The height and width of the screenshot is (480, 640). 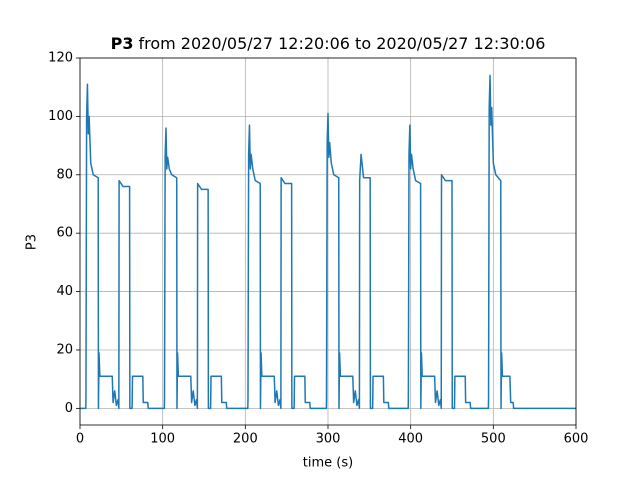 What do you see at coordinates (64, 233) in the screenshot?
I see `y-tick-label: 60` at bounding box center [64, 233].